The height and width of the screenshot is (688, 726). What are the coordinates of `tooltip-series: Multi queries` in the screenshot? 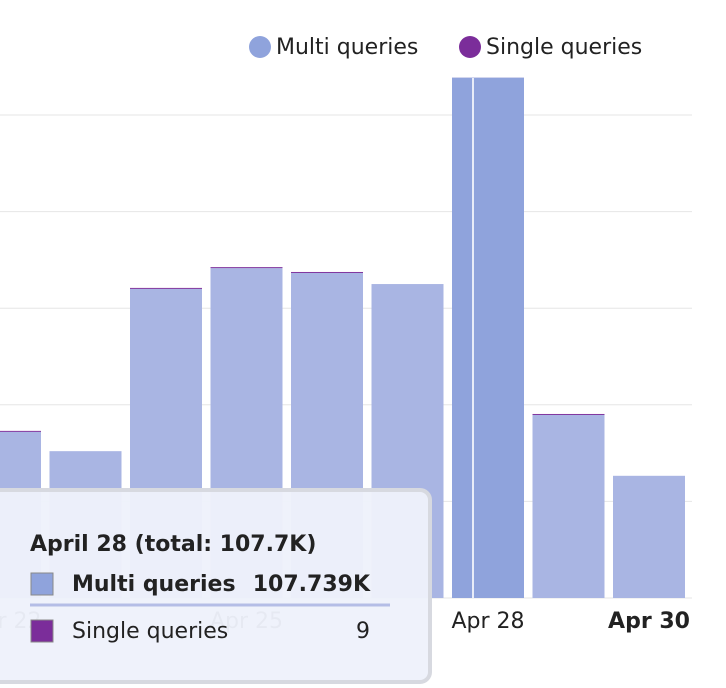 It's located at (154, 584).